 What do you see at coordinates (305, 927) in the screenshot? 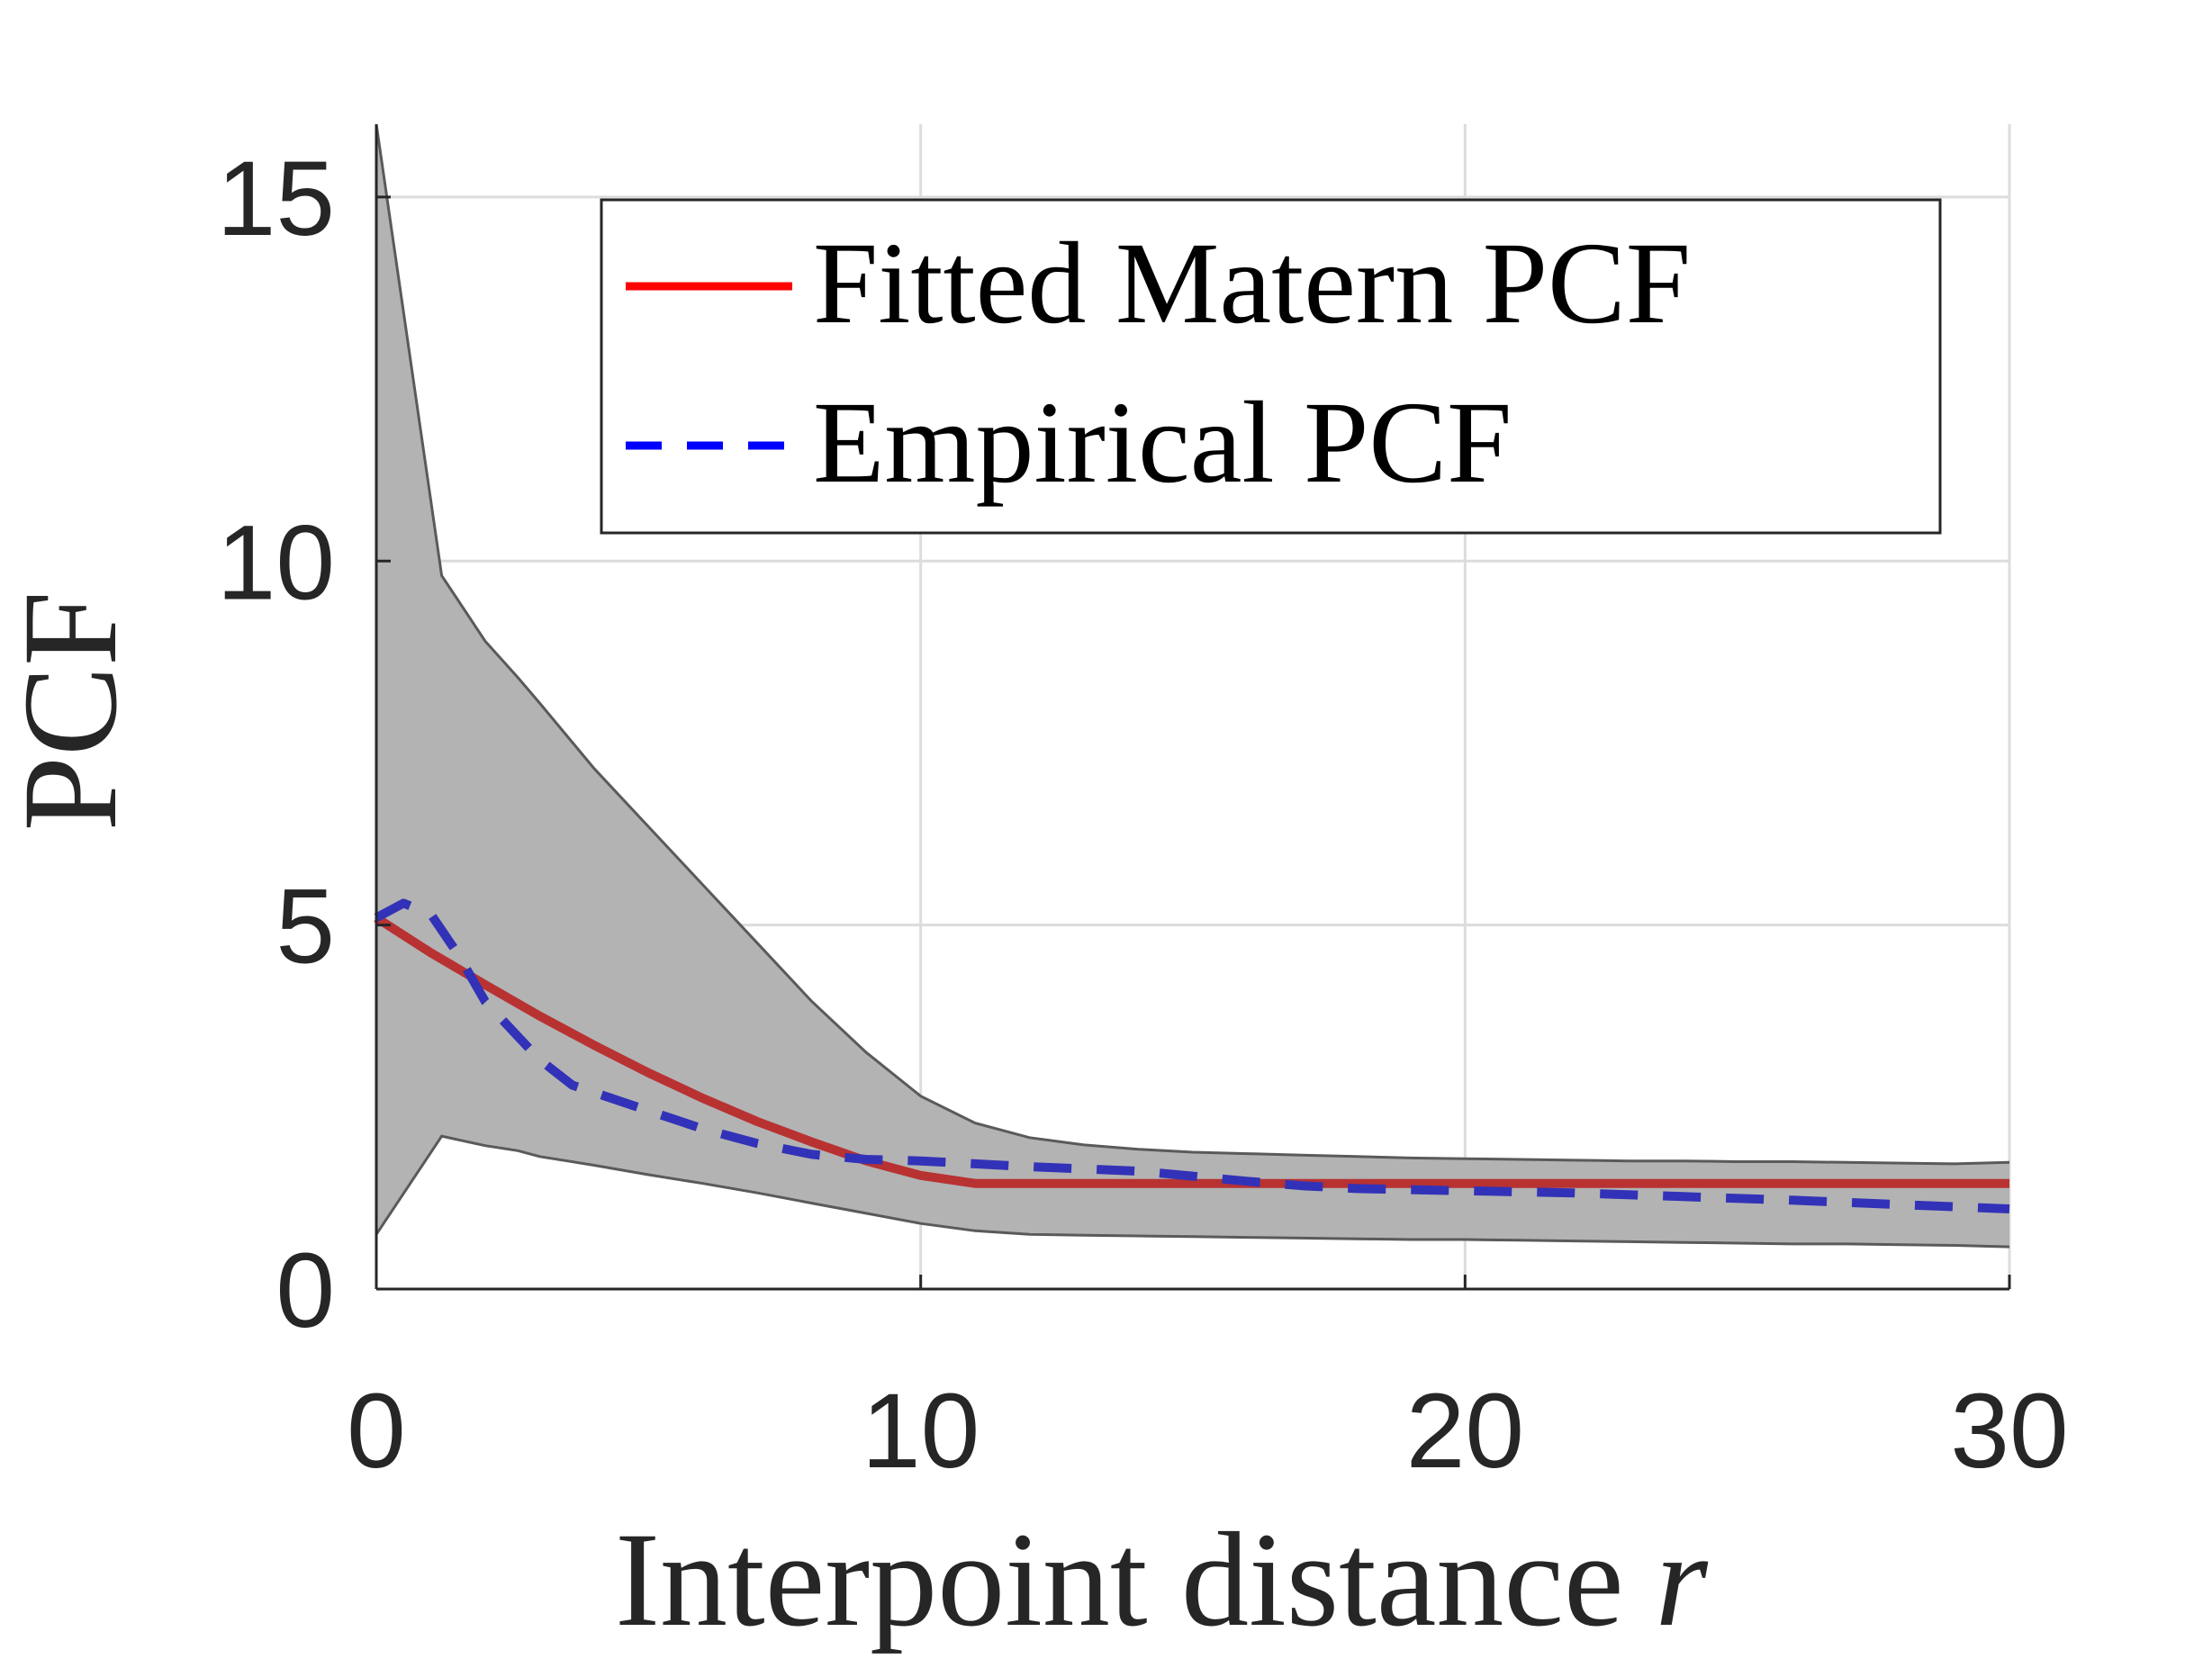
I see `y-tick-label-5: 5` at bounding box center [305, 927].